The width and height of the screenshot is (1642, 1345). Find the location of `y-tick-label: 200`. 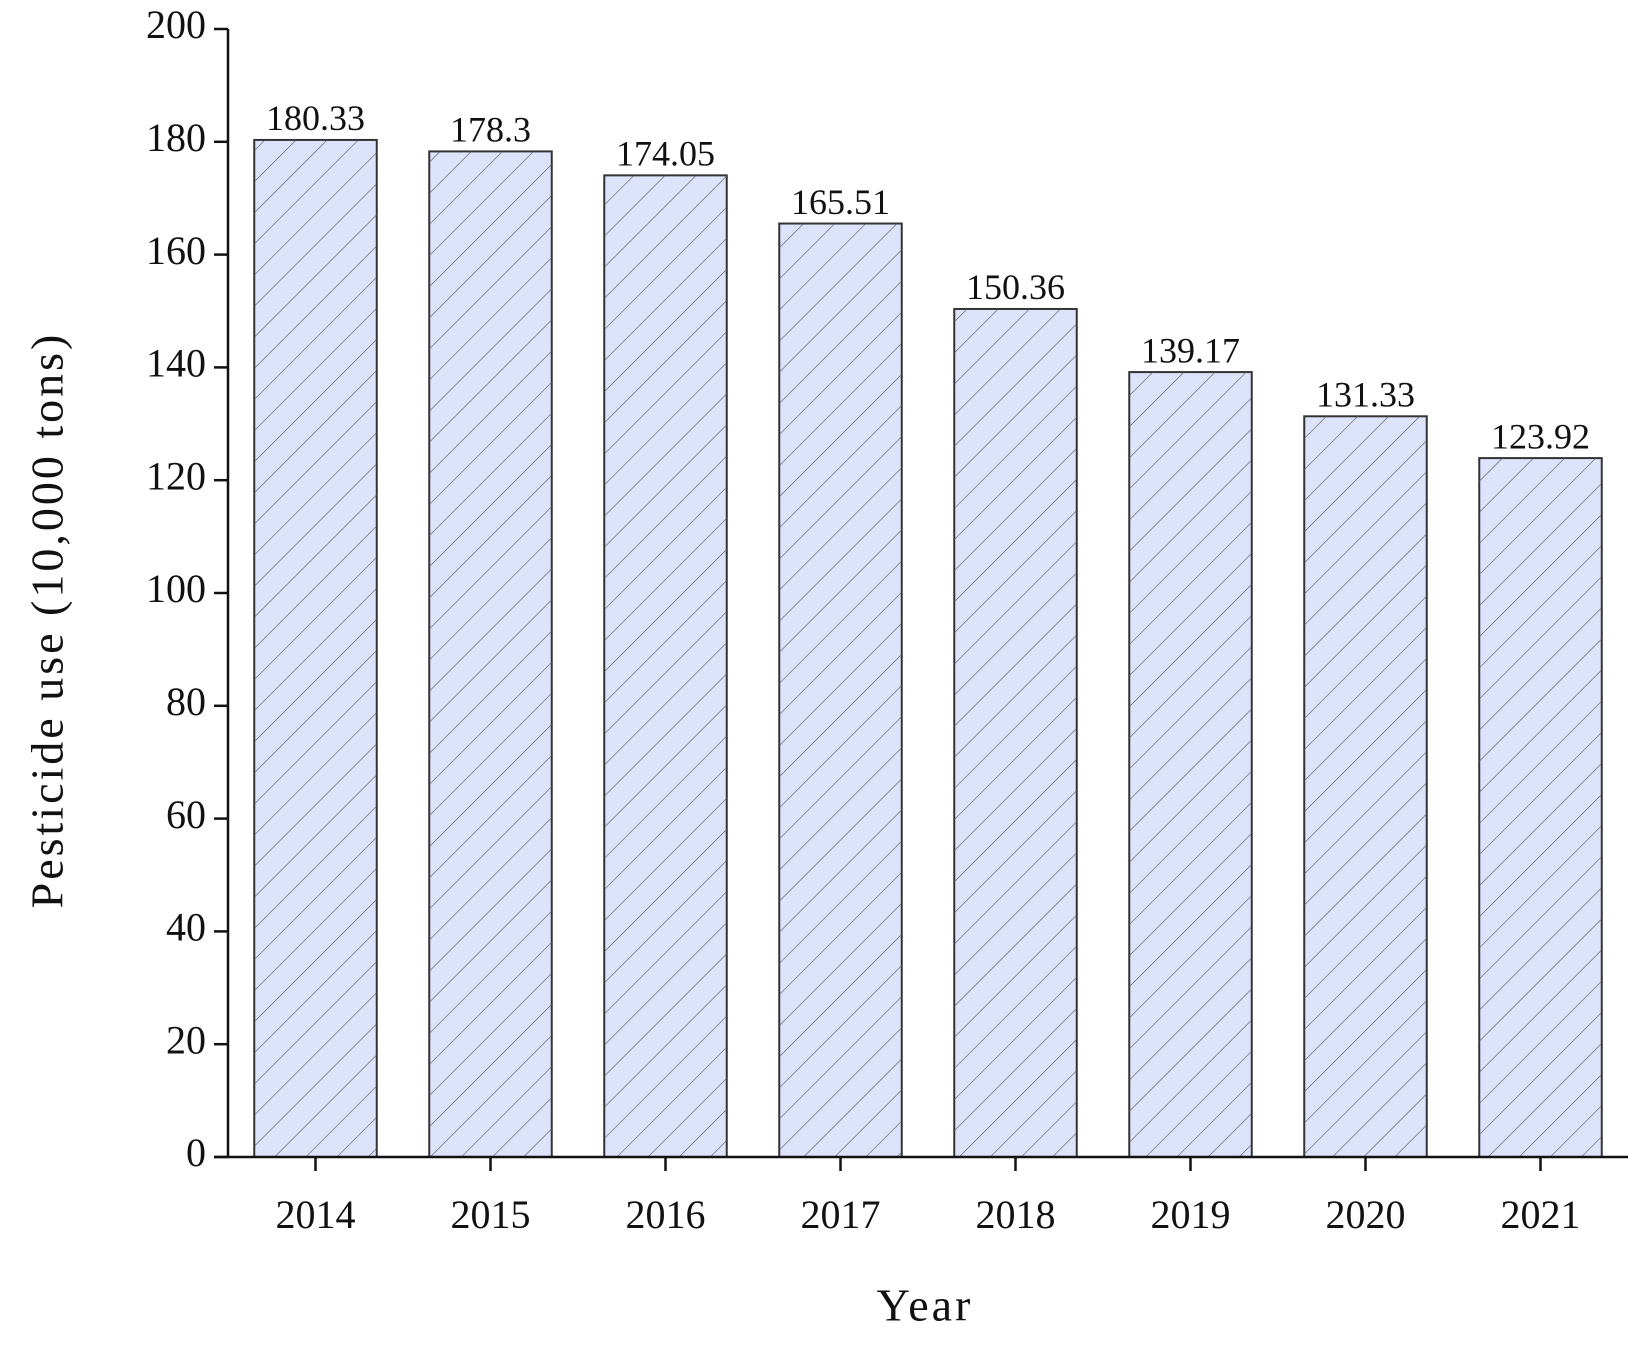

y-tick-label: 200 is located at coordinates (176, 24).